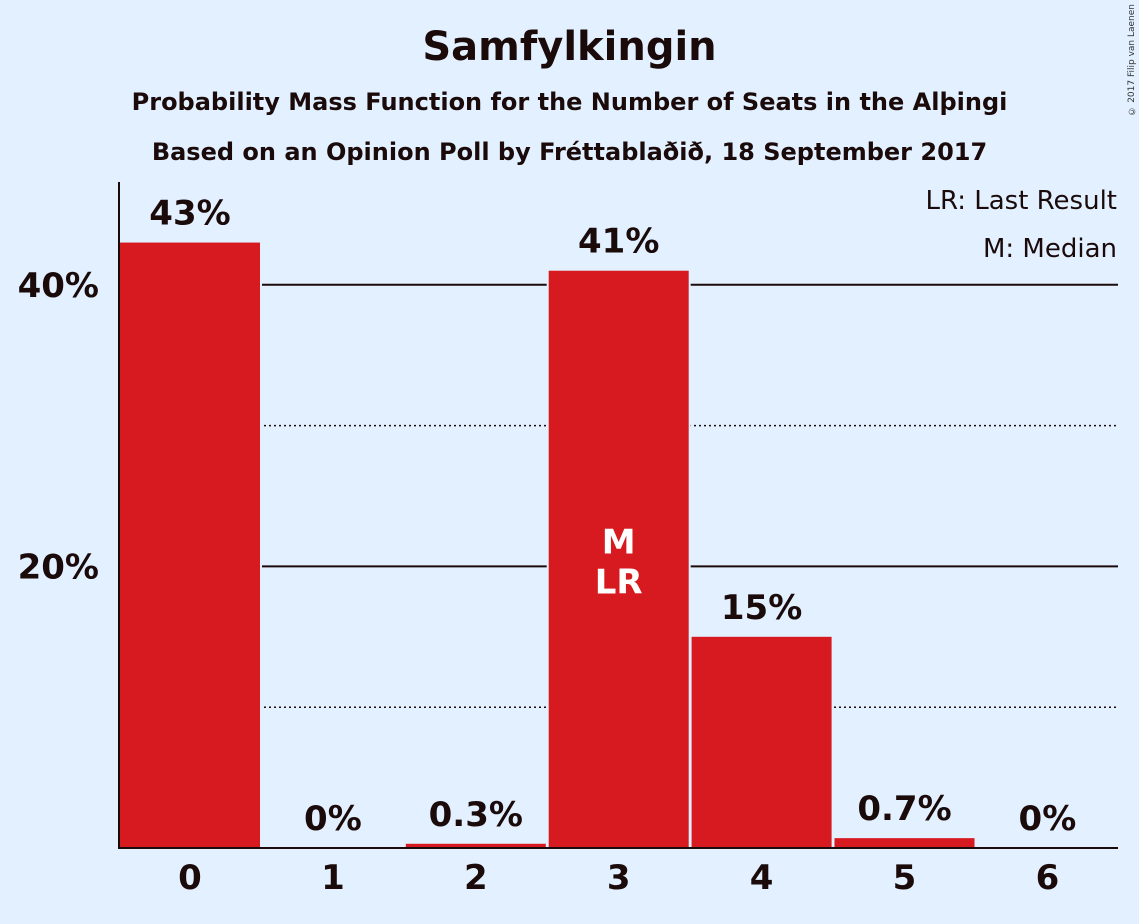 The image size is (1139, 924). I want to click on x-tick-label: 3, so click(619, 878).